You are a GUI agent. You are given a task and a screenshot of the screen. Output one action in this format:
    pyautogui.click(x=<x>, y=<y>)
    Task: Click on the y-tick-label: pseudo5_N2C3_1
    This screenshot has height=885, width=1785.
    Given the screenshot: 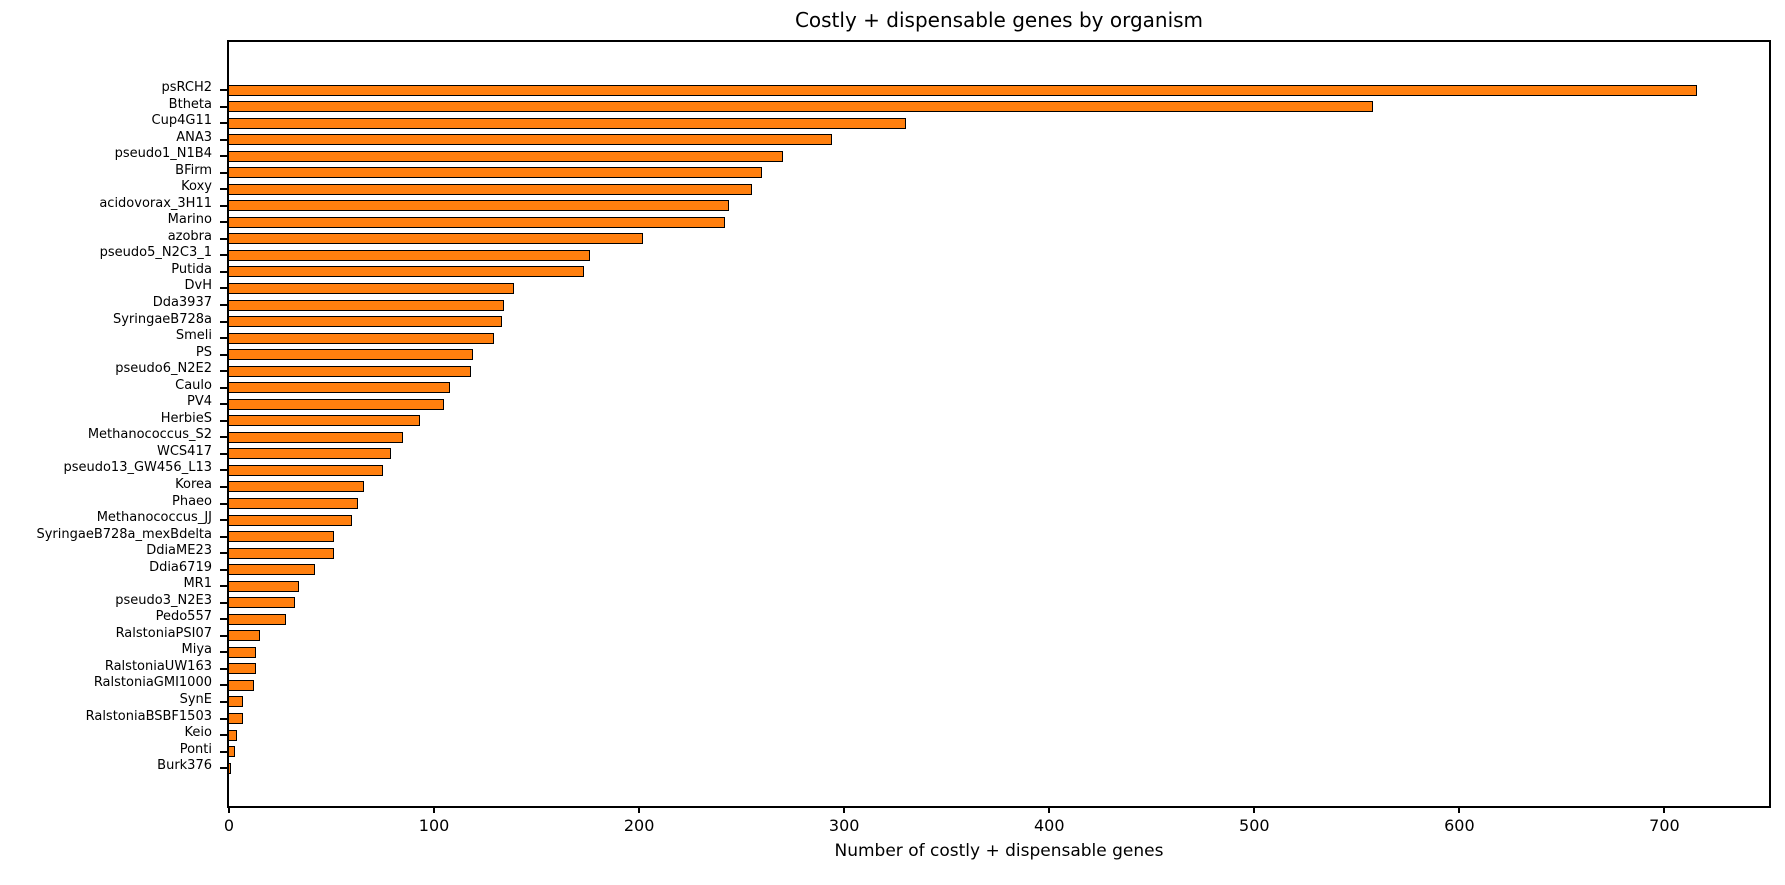 What is the action you would take?
    pyautogui.click(x=155, y=253)
    